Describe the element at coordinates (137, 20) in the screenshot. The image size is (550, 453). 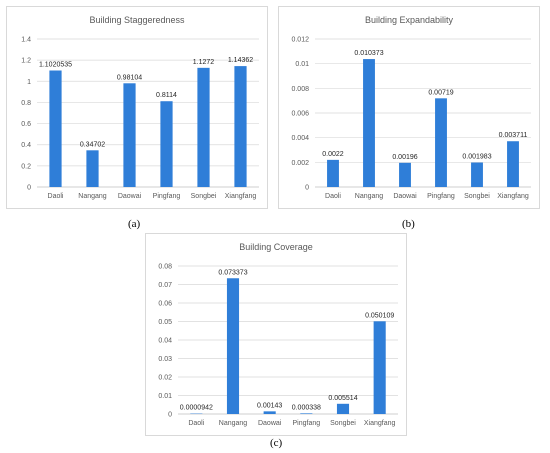
I see `chart-title: Building Staggeredness` at that location.